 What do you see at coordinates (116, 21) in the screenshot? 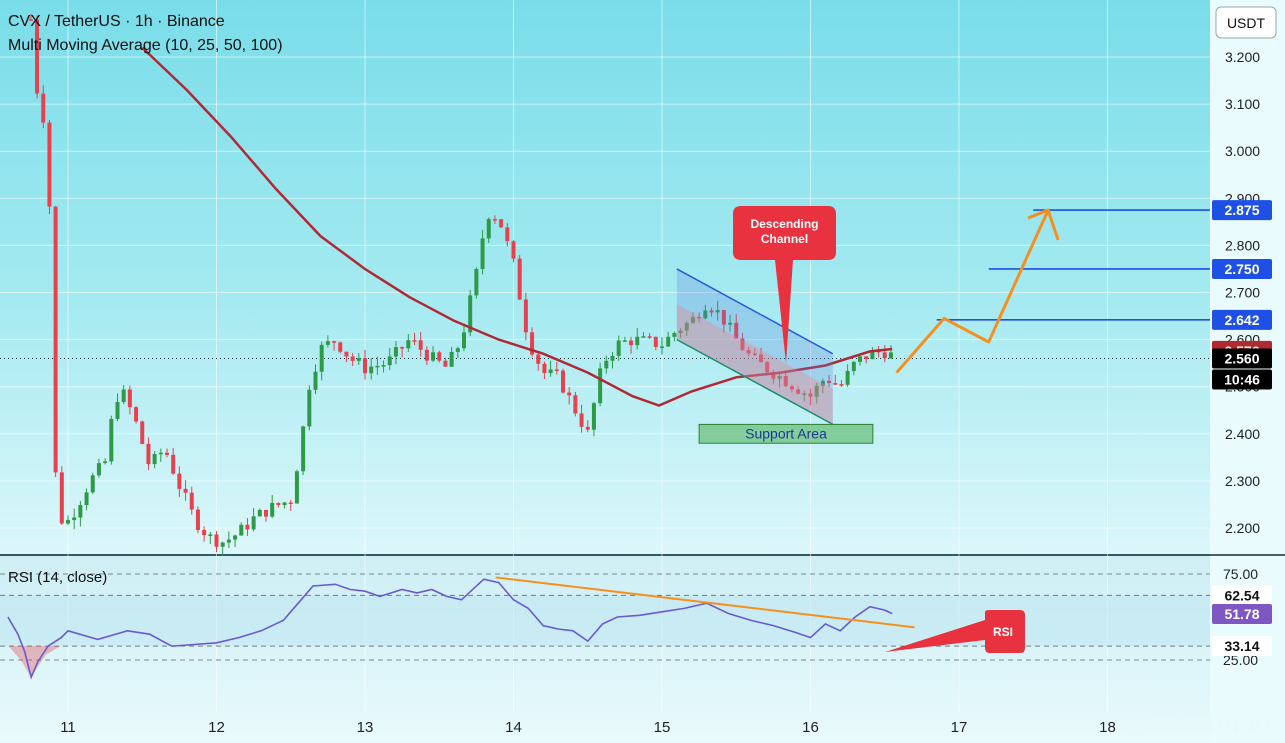
I see `symbol-title: CVX / TetherUS · 1h · Binance` at bounding box center [116, 21].